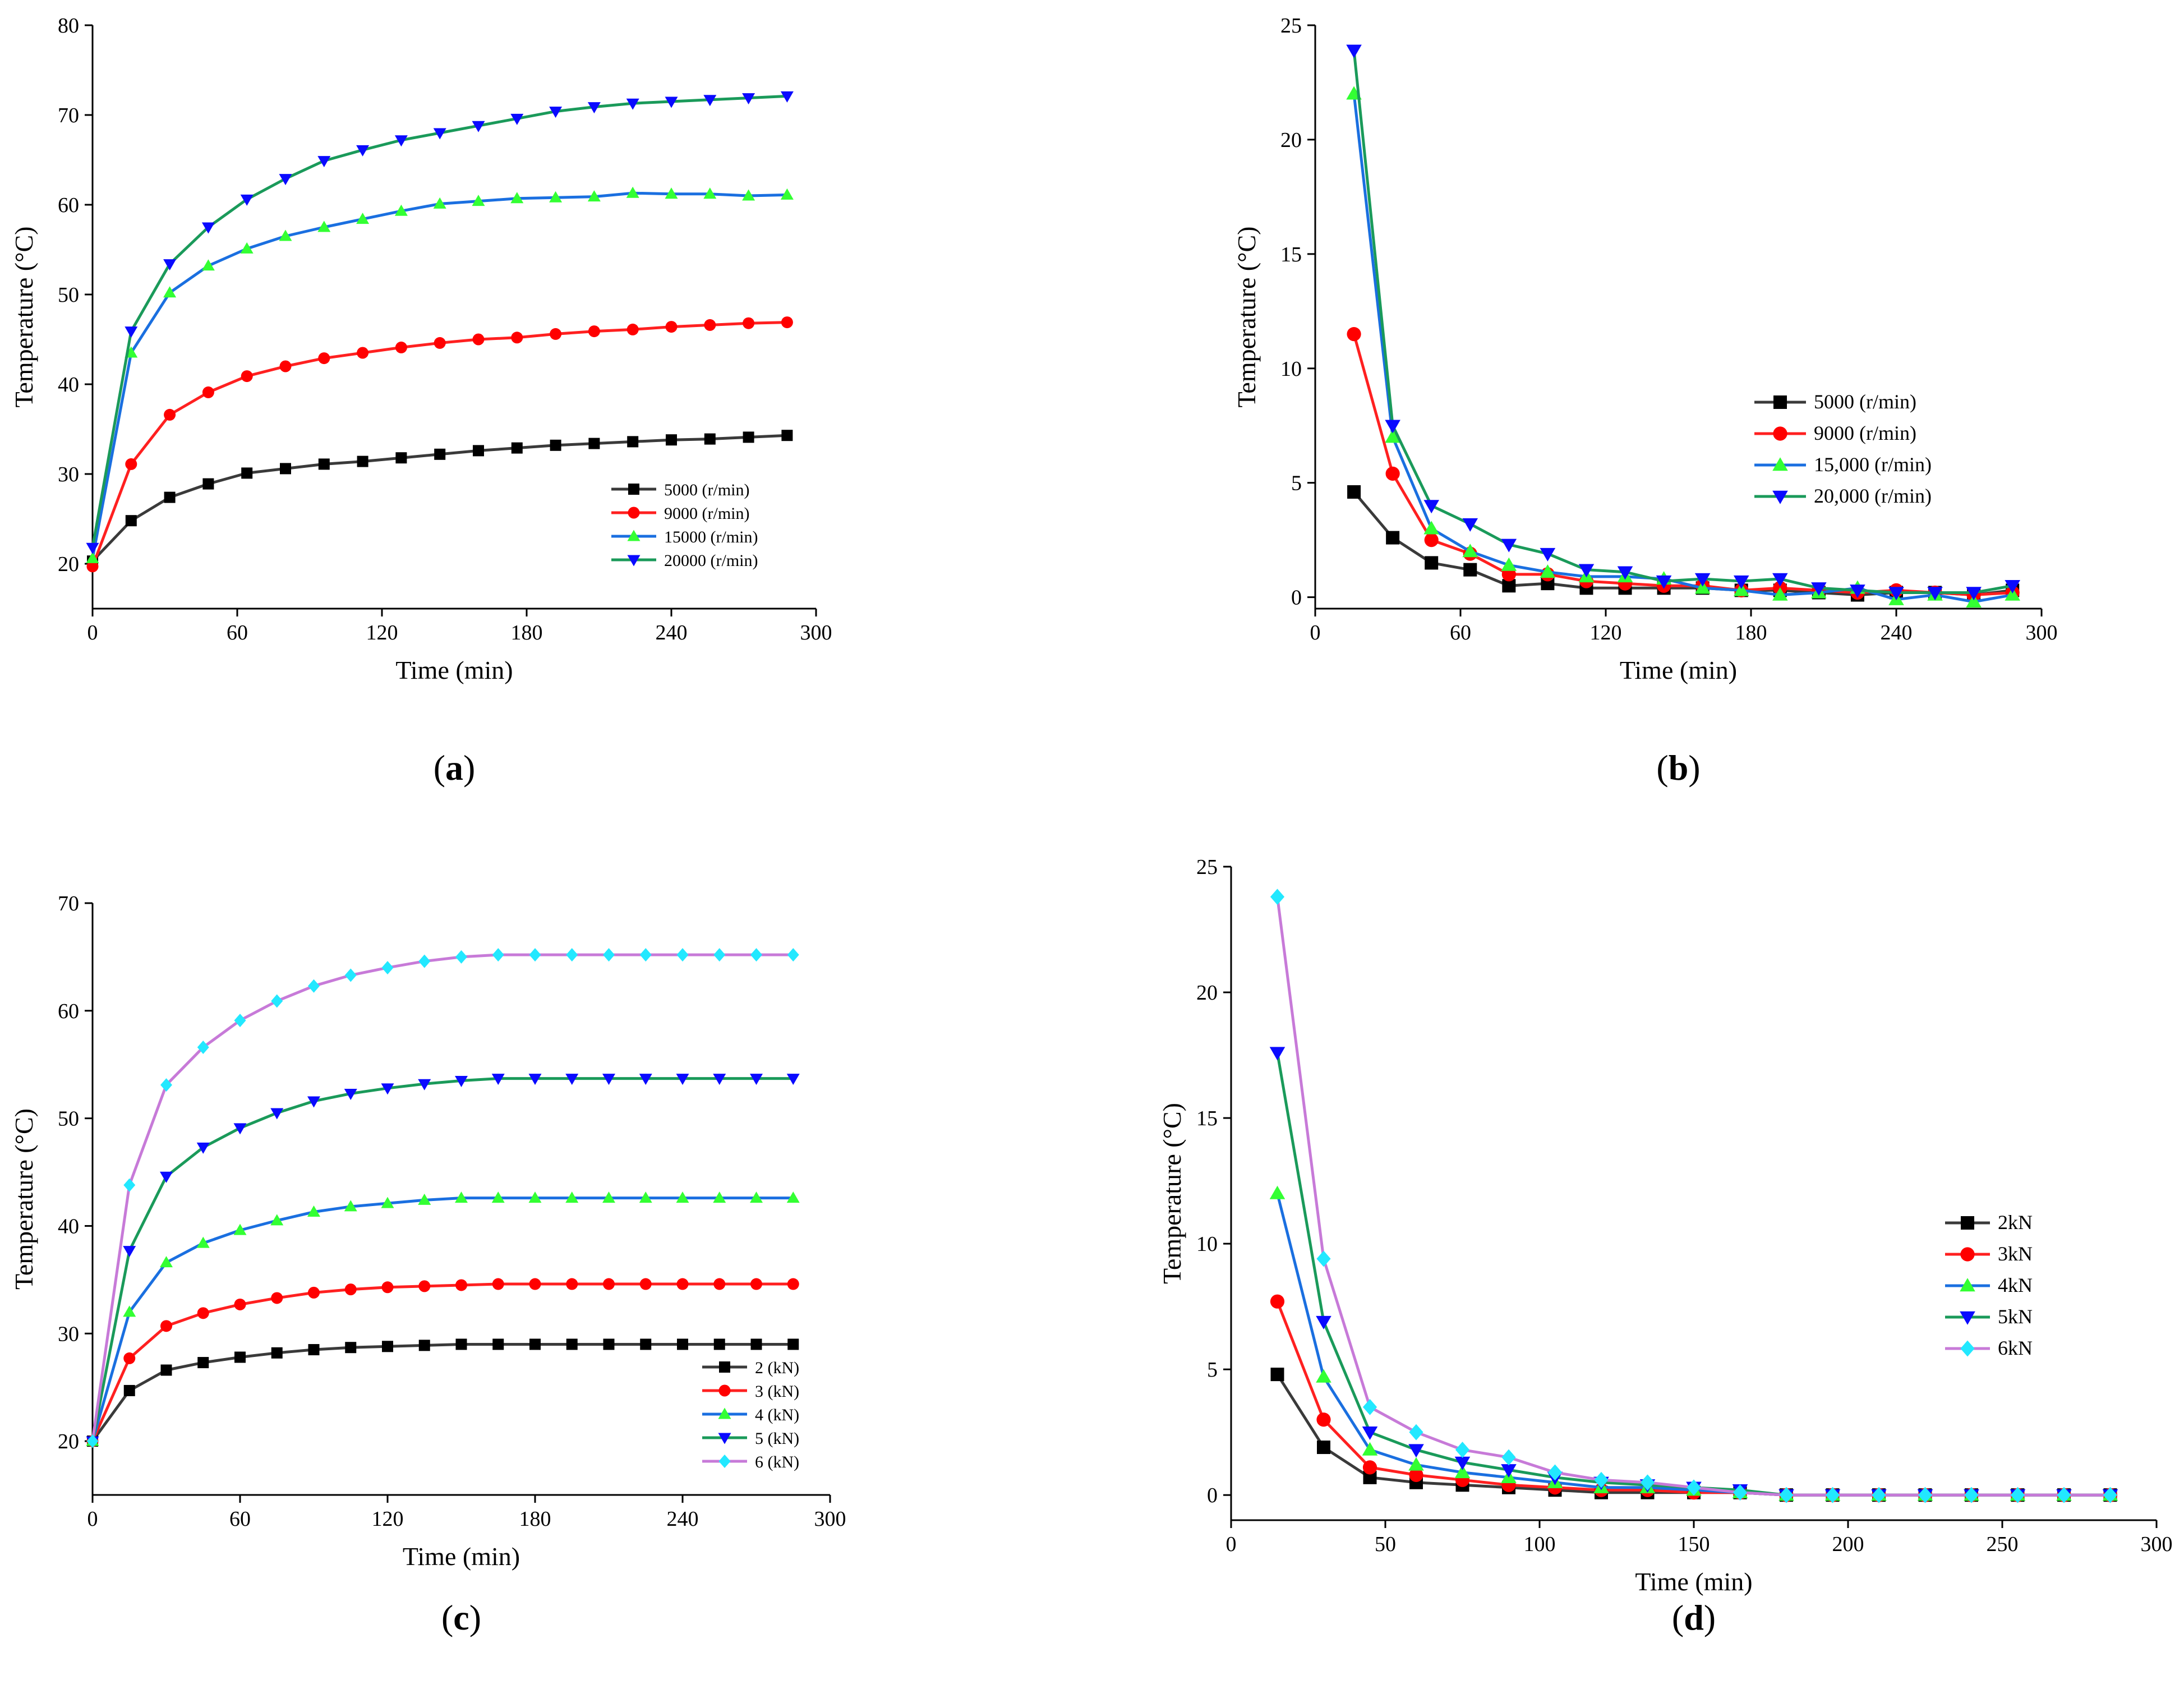 The width and height of the screenshot is (2184, 1698). What do you see at coordinates (711, 537) in the screenshot?
I see `legend-entry: 15000 (r/min)` at bounding box center [711, 537].